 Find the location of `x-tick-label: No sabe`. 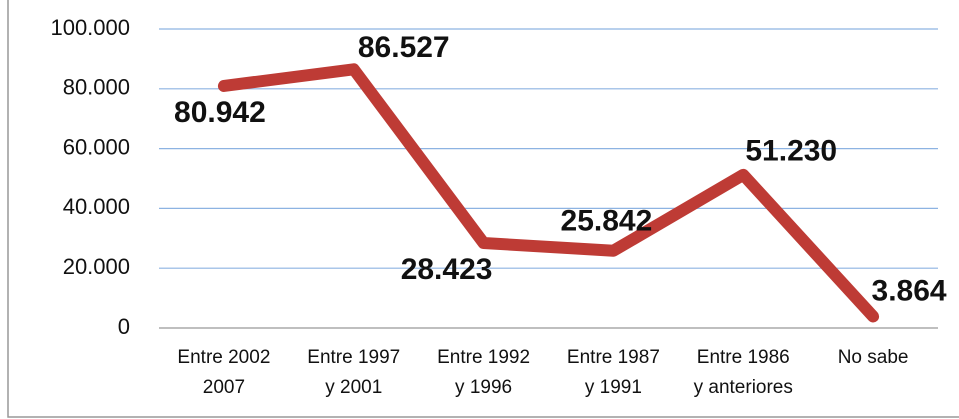

x-tick-label: No sabe is located at coordinates (873, 357).